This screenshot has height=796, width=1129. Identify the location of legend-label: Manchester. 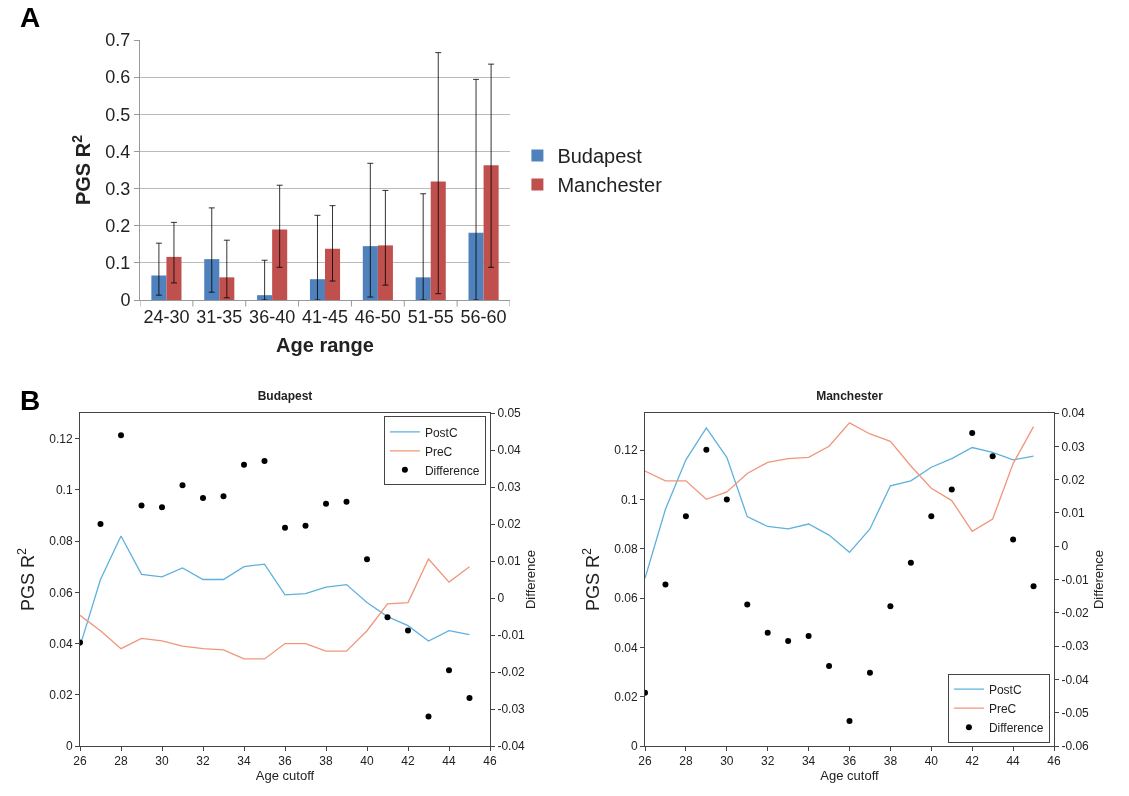
(610, 185).